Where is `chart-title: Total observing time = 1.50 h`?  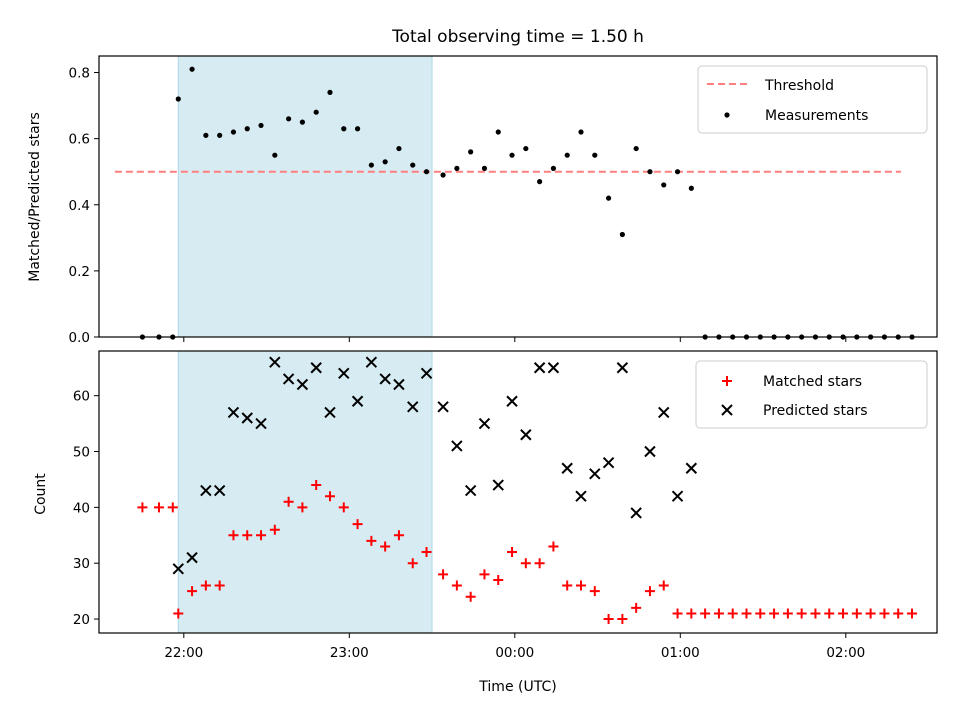 chart-title: Total observing time = 1.50 h is located at coordinates (517, 37).